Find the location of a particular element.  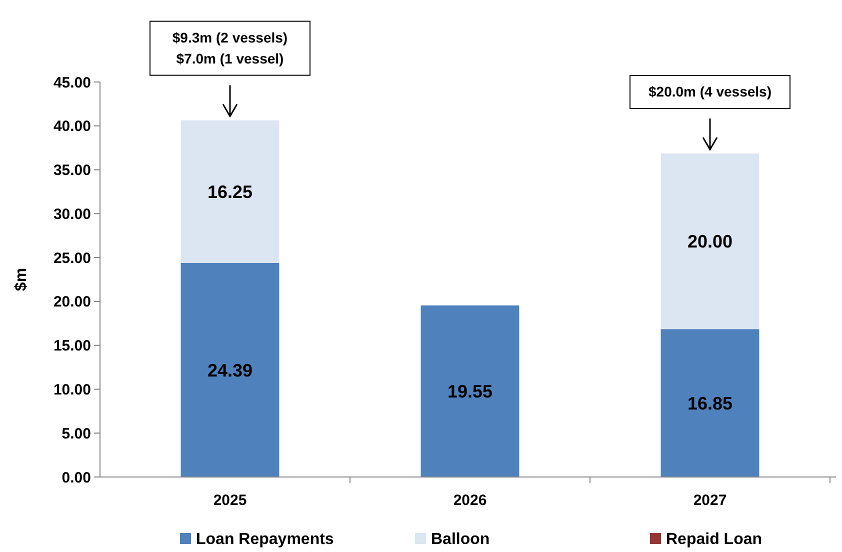

data-label: 24.39 is located at coordinates (230, 370).